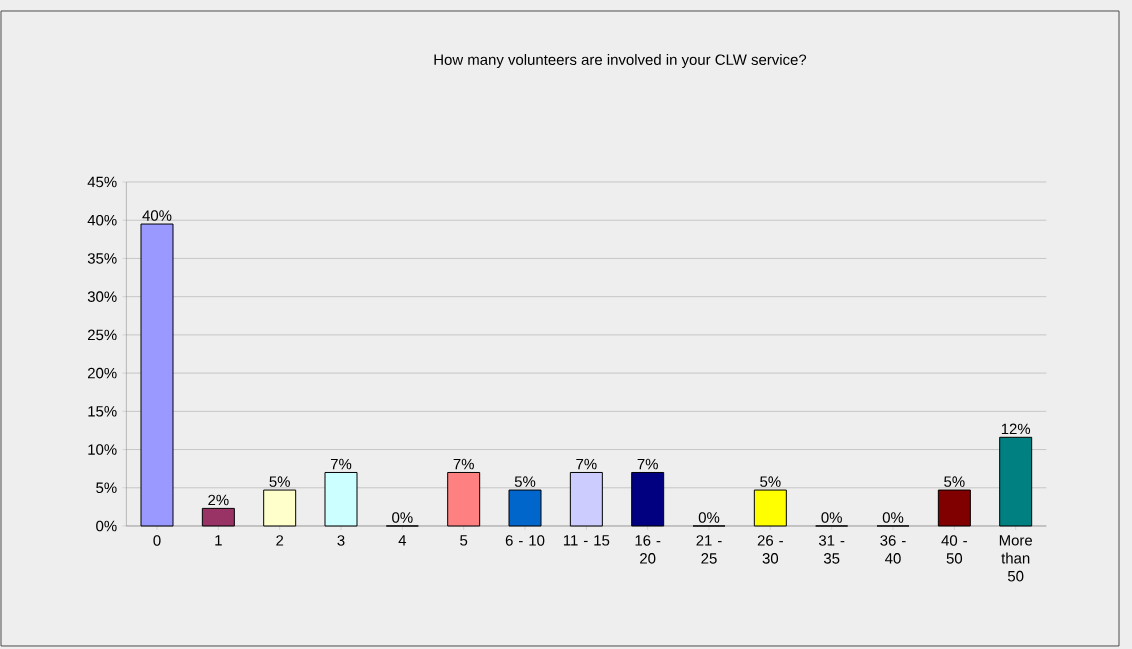 The height and width of the screenshot is (649, 1132). Describe the element at coordinates (106, 526) in the screenshot. I see `y-tick-label: 0%` at that location.